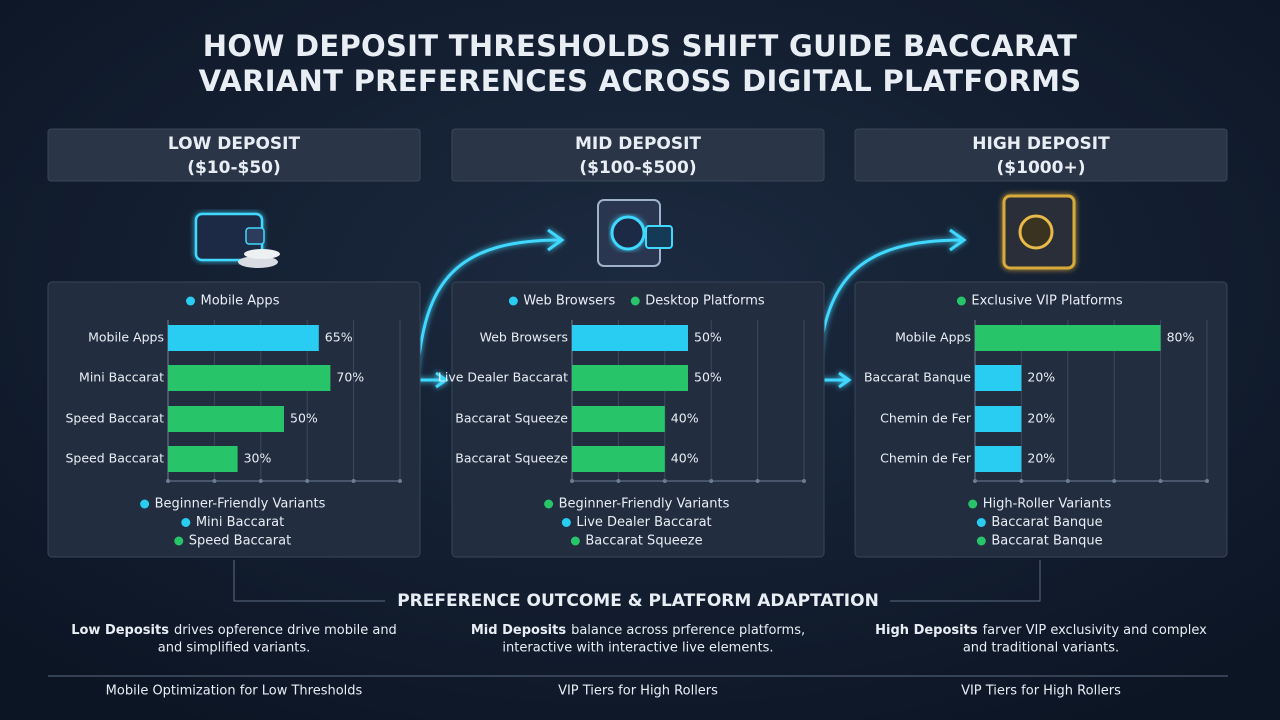  I want to click on panel-title: HIGH DEPOSIT, so click(1041, 144).